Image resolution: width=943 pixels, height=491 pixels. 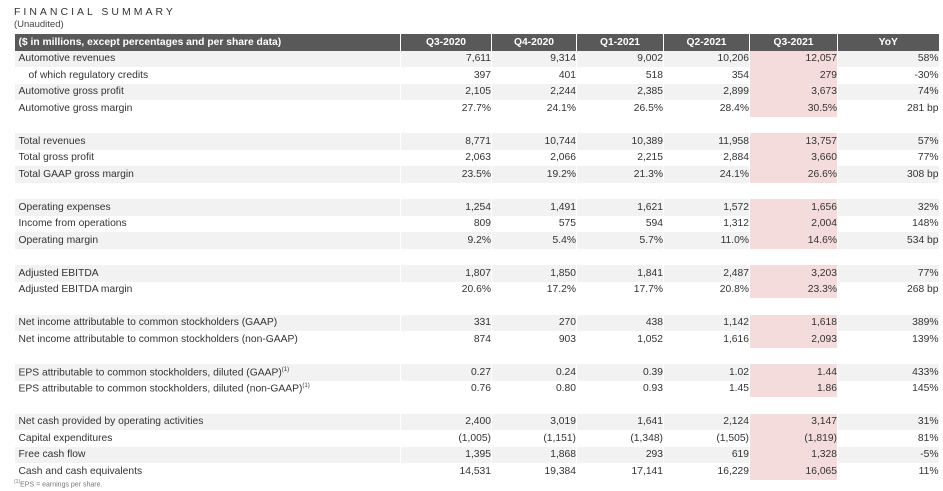 I want to click on table-cell: 331, so click(x=446, y=322).